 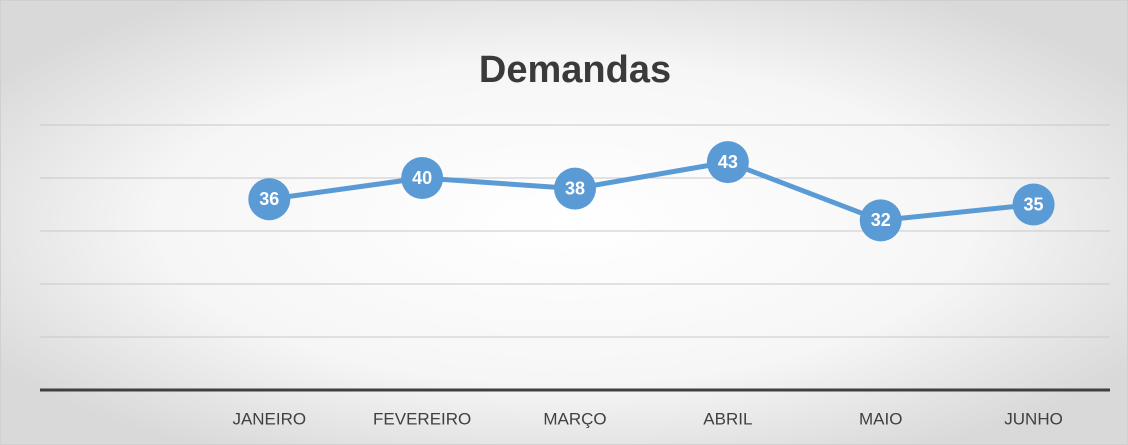 I want to click on x-tick-label: MAIO, so click(x=880, y=418).